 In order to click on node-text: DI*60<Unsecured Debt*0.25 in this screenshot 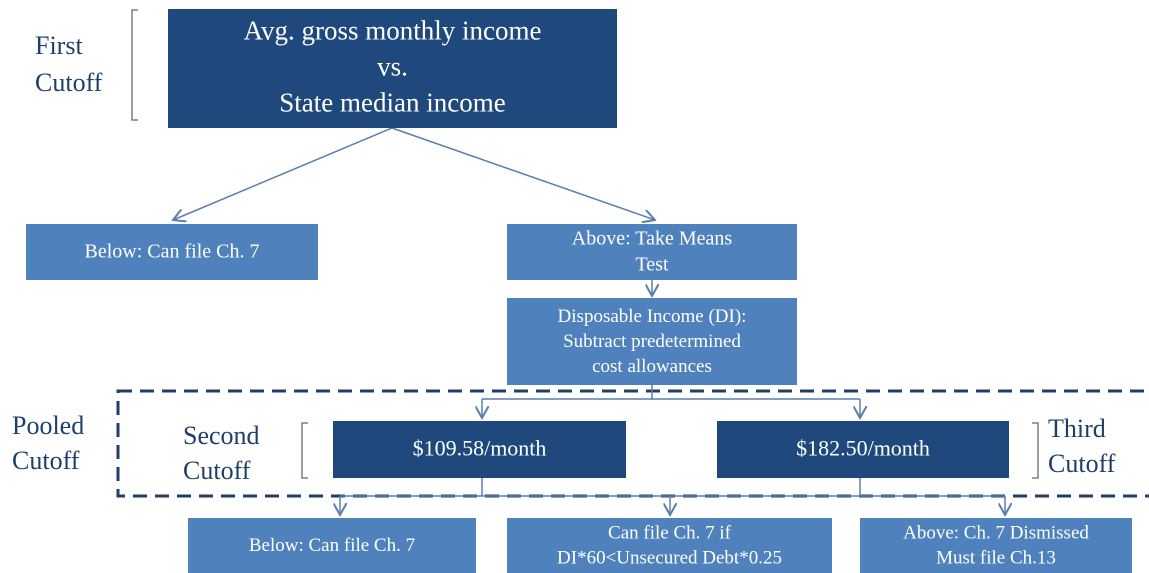, I will do `click(669, 557)`.